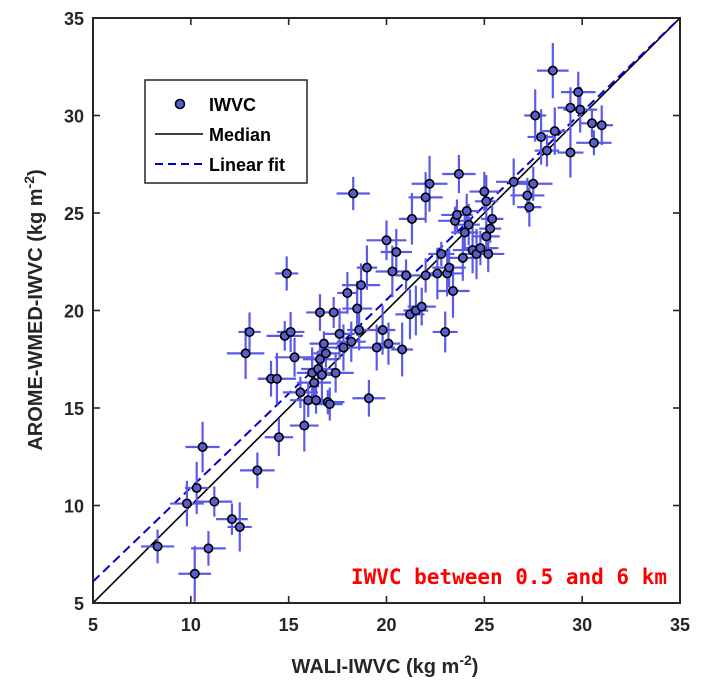 The width and height of the screenshot is (704, 683). What do you see at coordinates (247, 165) in the screenshot?
I see `legend-label-linear-fit: Linear fit` at bounding box center [247, 165].